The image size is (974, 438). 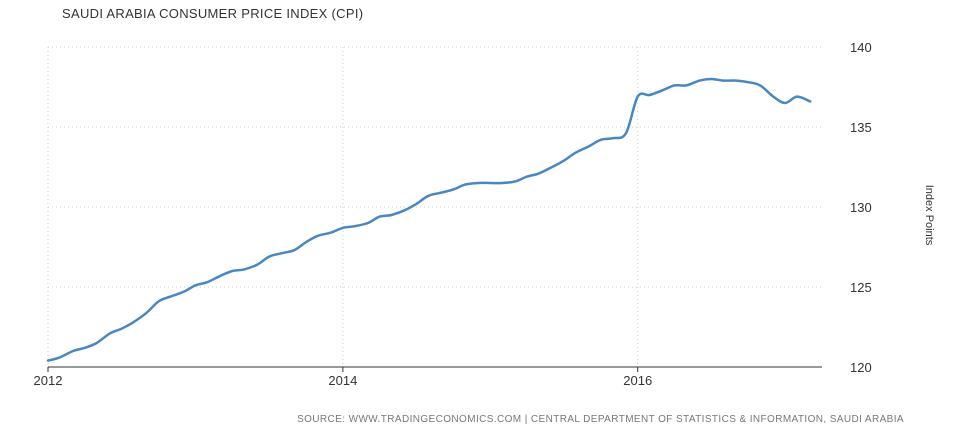 I want to click on x-tick-label: 2014, so click(x=342, y=380).